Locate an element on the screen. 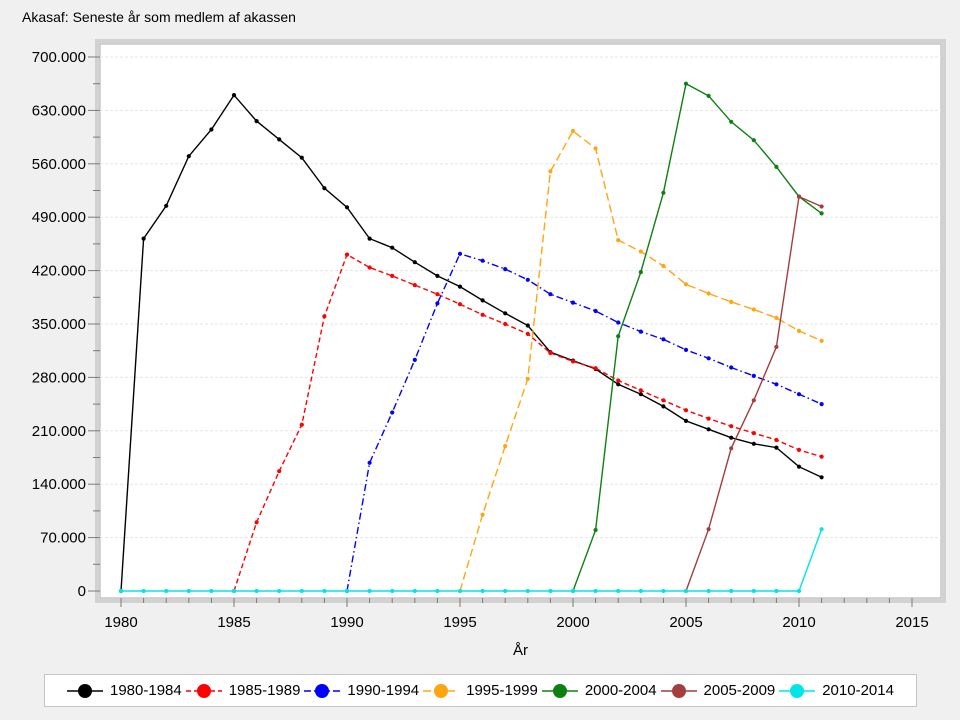 Image resolution: width=960 pixels, height=720 pixels. legend-item-1980-1984: 1980-1984 is located at coordinates (124, 690).